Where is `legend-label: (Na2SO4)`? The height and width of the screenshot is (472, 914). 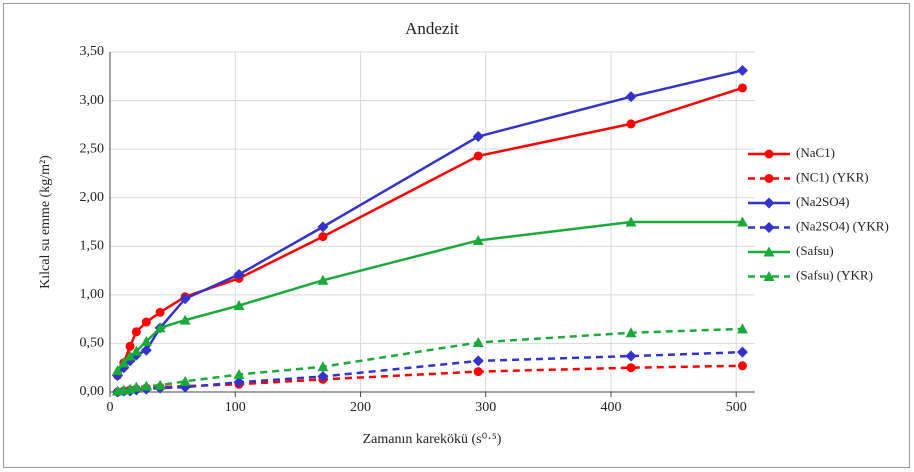
legend-label: (Na2SO4) is located at coordinates (822, 201).